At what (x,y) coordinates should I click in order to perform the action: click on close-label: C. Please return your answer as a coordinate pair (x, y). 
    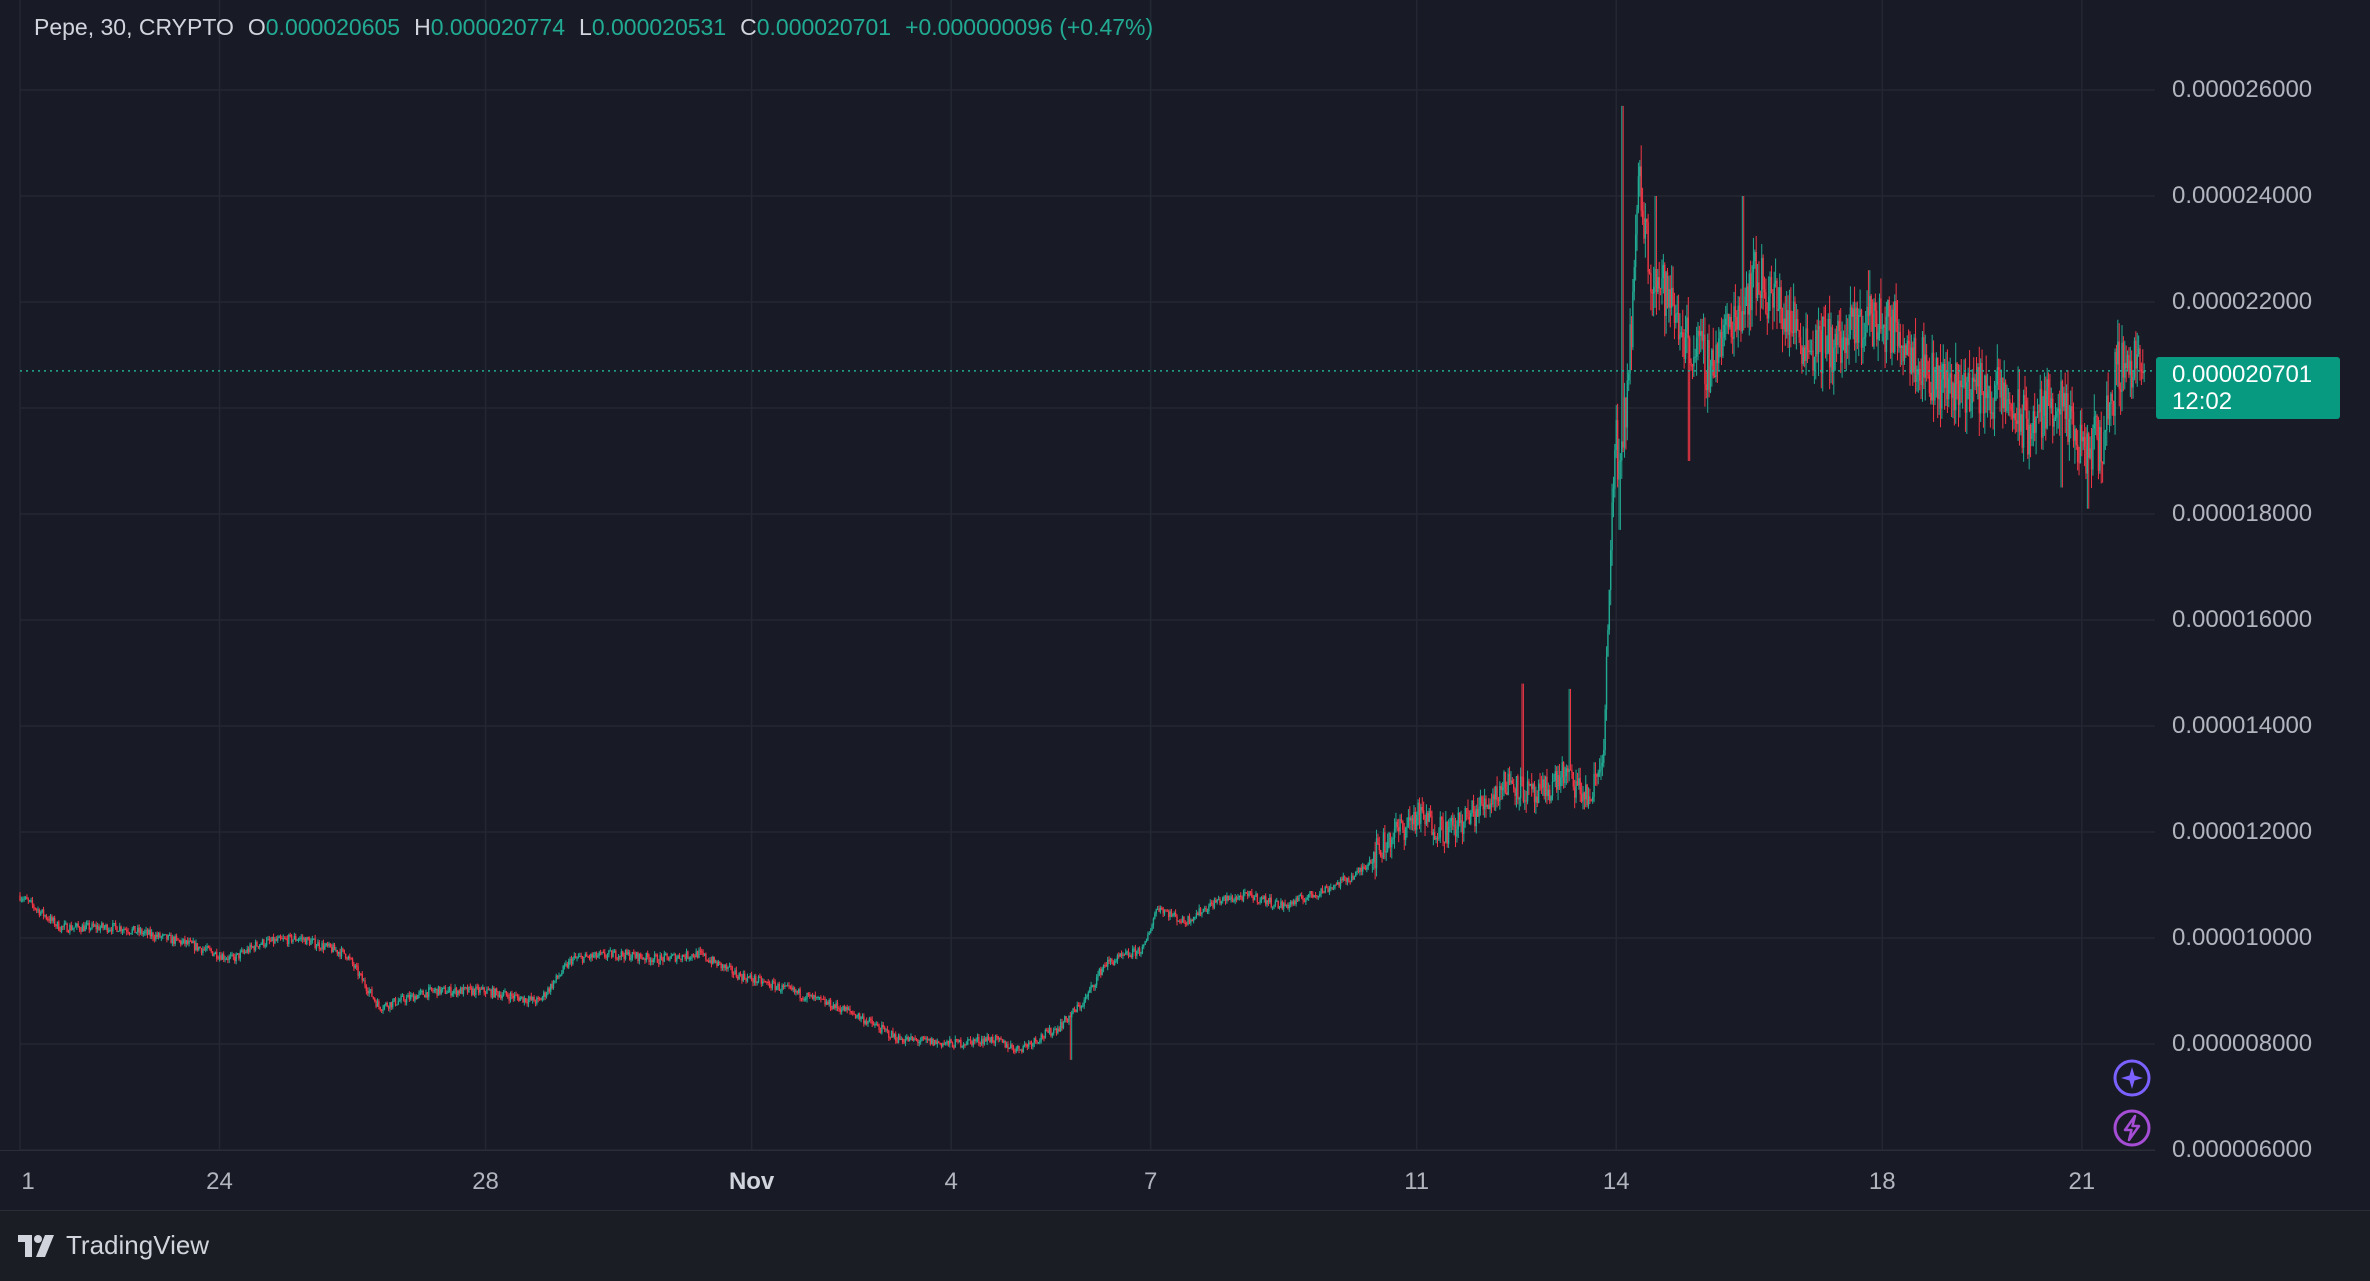
    Looking at the image, I should click on (748, 26).